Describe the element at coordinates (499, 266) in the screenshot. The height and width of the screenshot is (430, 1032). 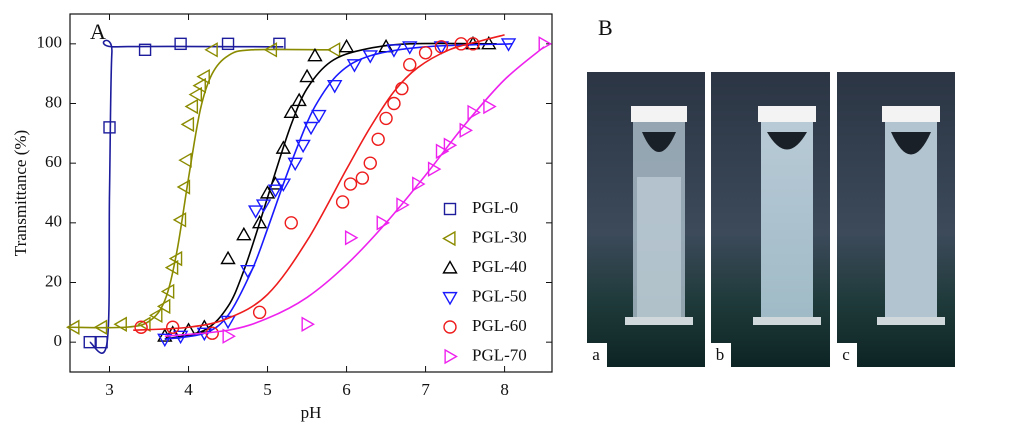
I see `legend-label: PGL-40` at that location.